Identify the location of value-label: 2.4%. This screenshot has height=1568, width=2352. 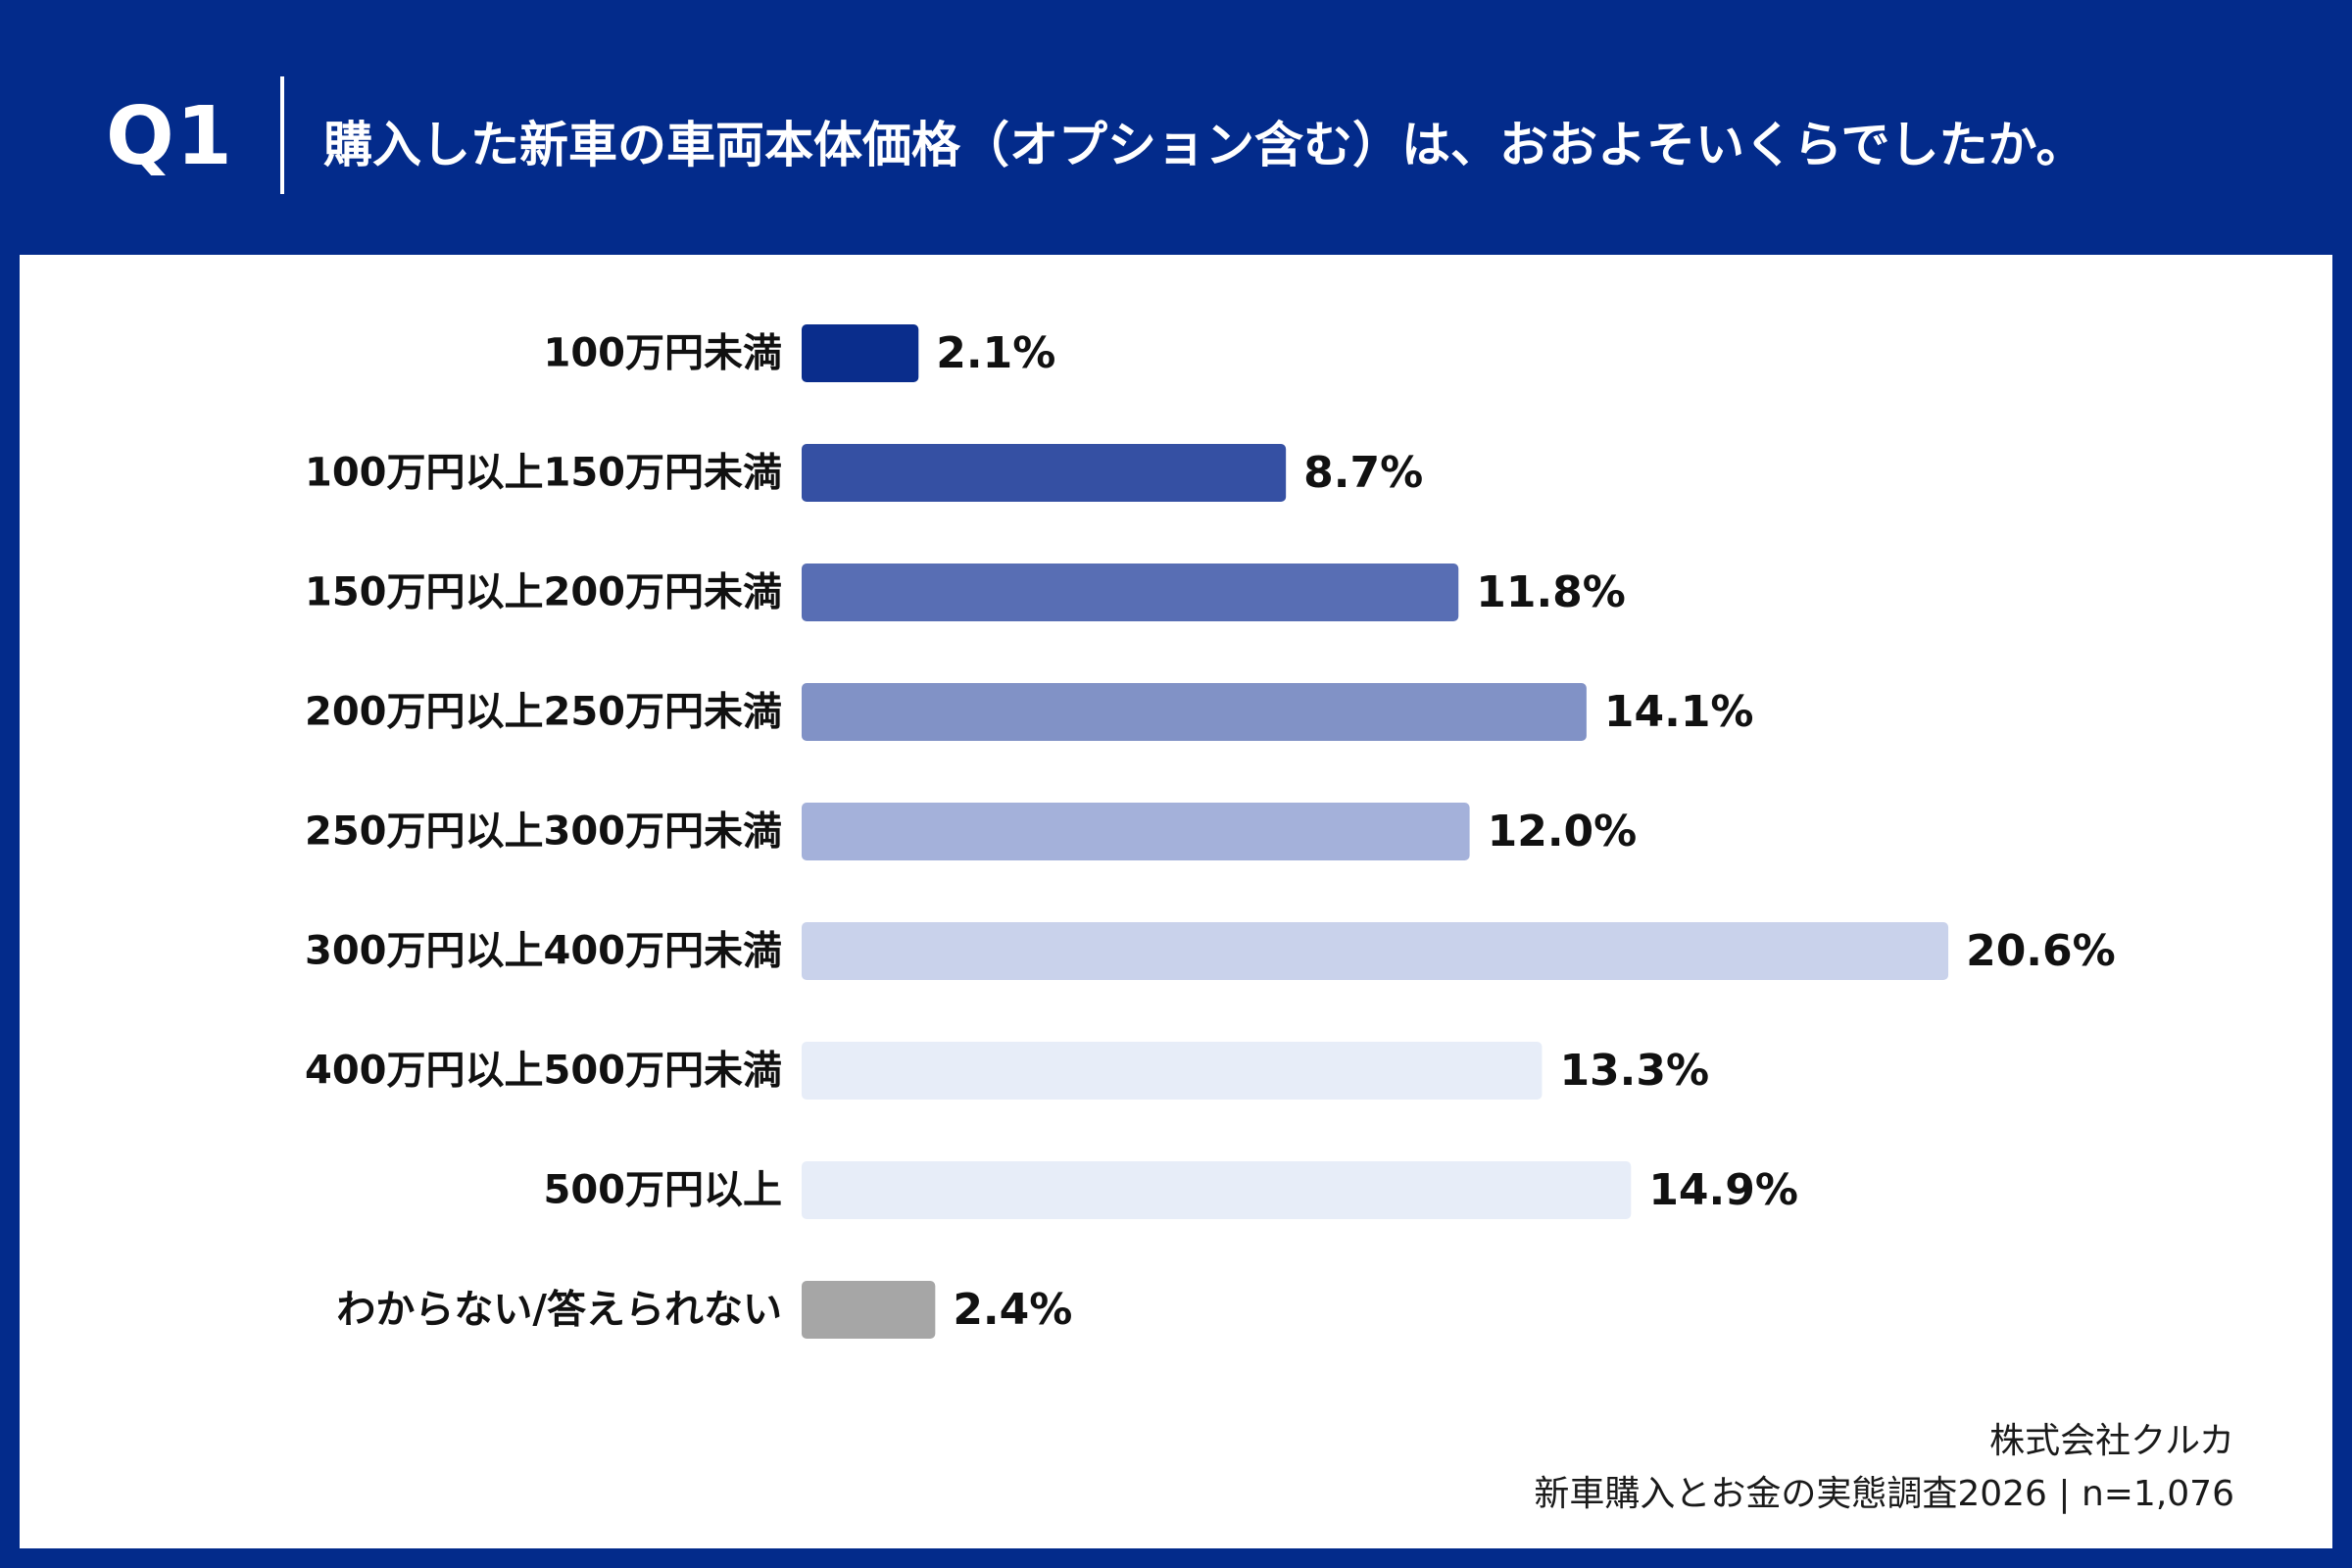
(1012, 1310).